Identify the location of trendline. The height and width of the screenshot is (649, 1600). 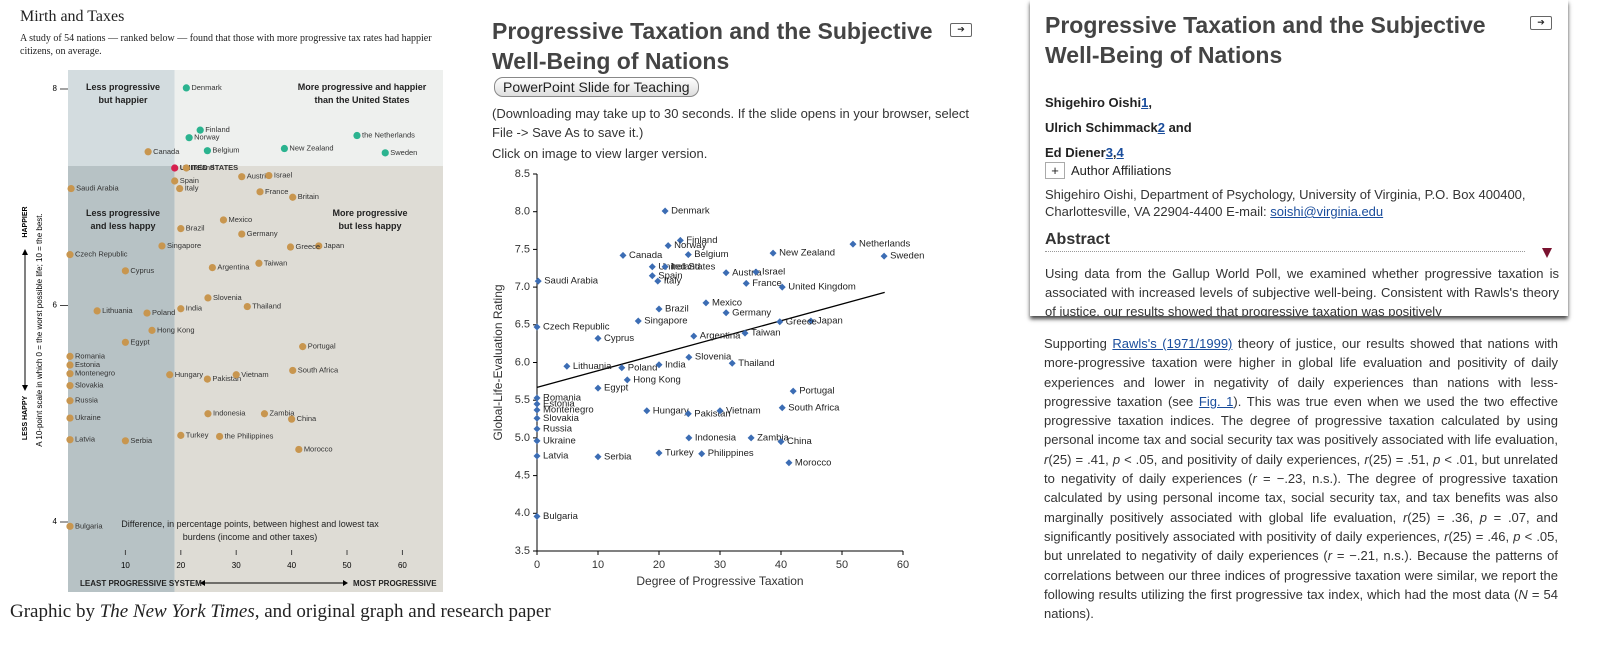
(710, 340).